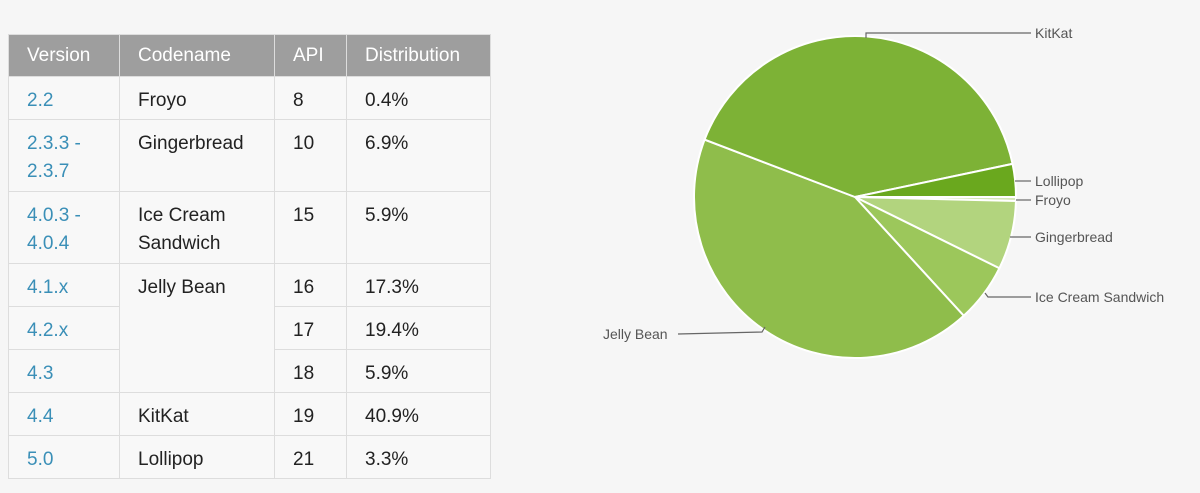 Image resolution: width=1200 pixels, height=493 pixels. Describe the element at coordinates (197, 414) in the screenshot. I see `codename: KitKat` at that location.